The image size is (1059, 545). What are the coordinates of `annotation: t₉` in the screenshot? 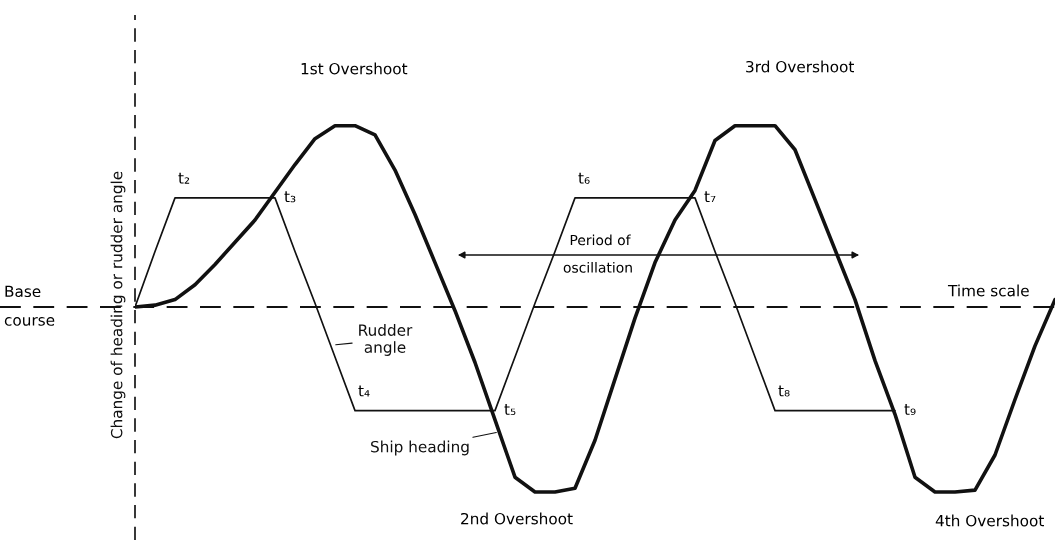 It's located at (910, 409).